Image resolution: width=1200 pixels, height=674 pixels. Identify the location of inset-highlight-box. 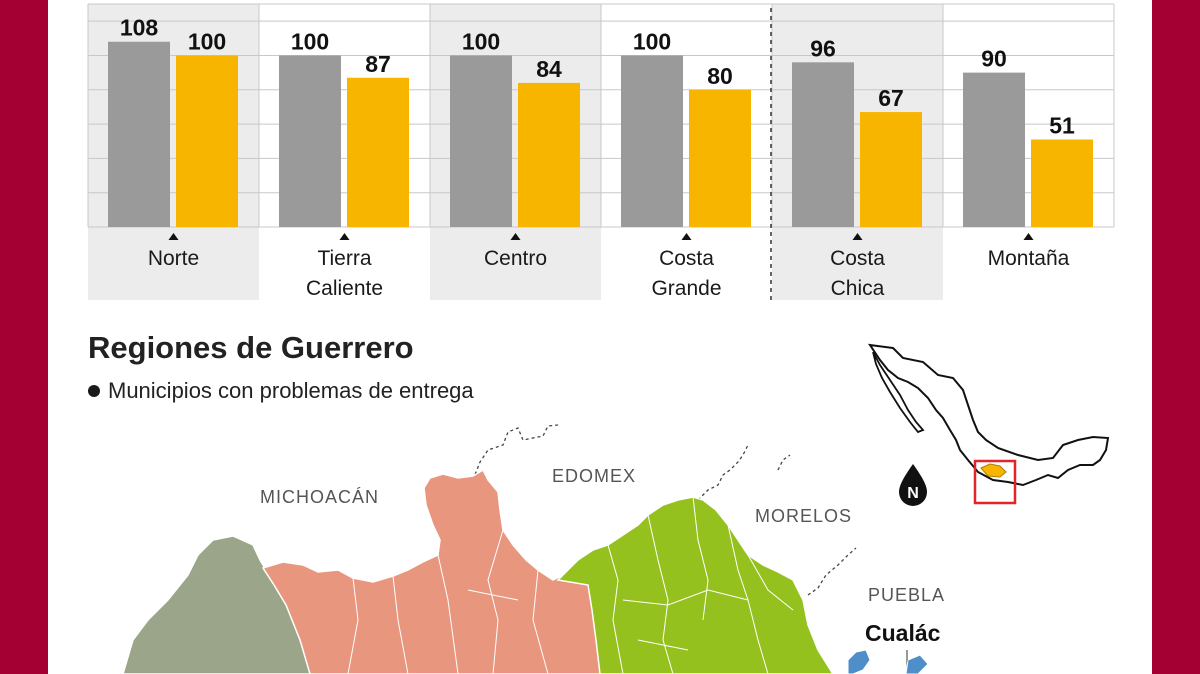
(995, 482).